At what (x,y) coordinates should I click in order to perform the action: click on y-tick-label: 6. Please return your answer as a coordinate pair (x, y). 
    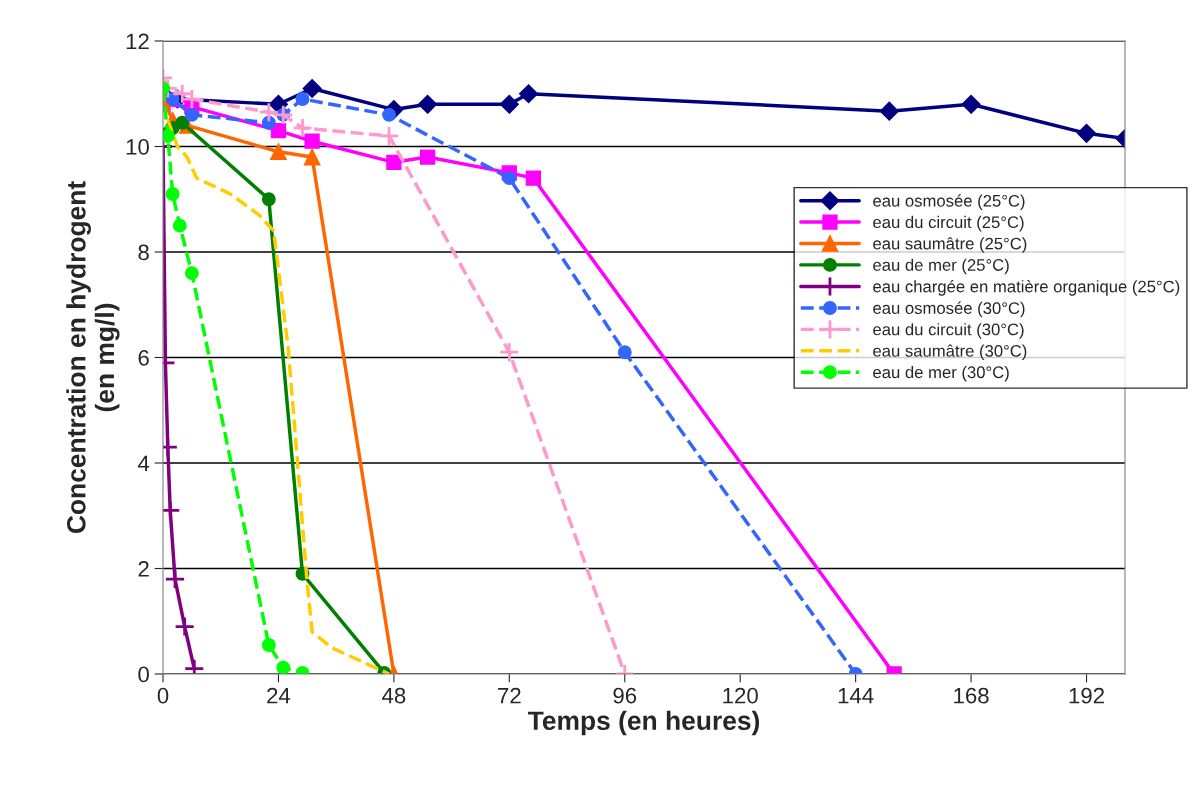
    Looking at the image, I should click on (143, 358).